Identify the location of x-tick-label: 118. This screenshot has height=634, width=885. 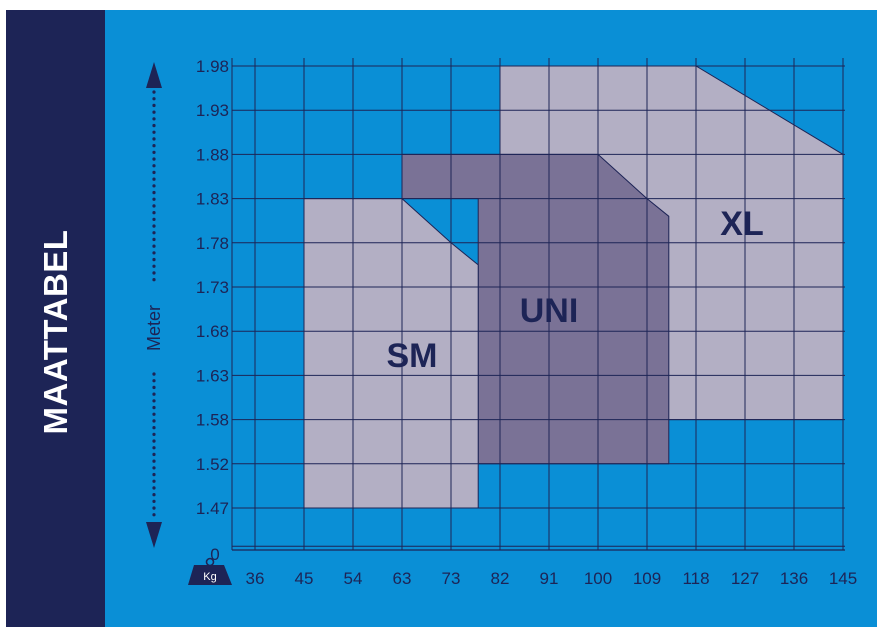
(695, 578).